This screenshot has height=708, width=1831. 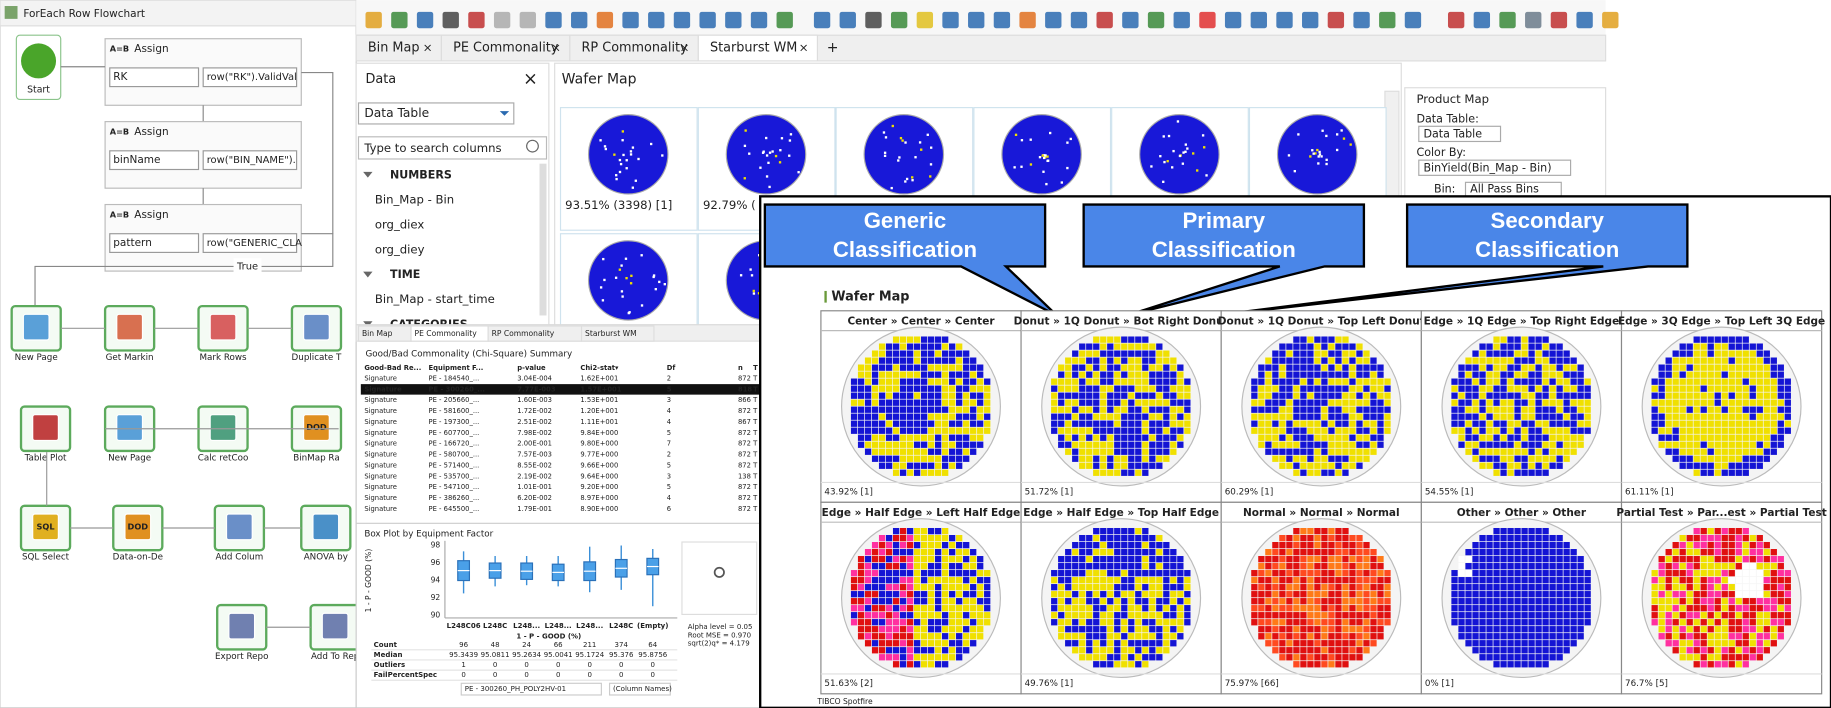 I want to click on table-cell: 872, so click(x=744, y=433).